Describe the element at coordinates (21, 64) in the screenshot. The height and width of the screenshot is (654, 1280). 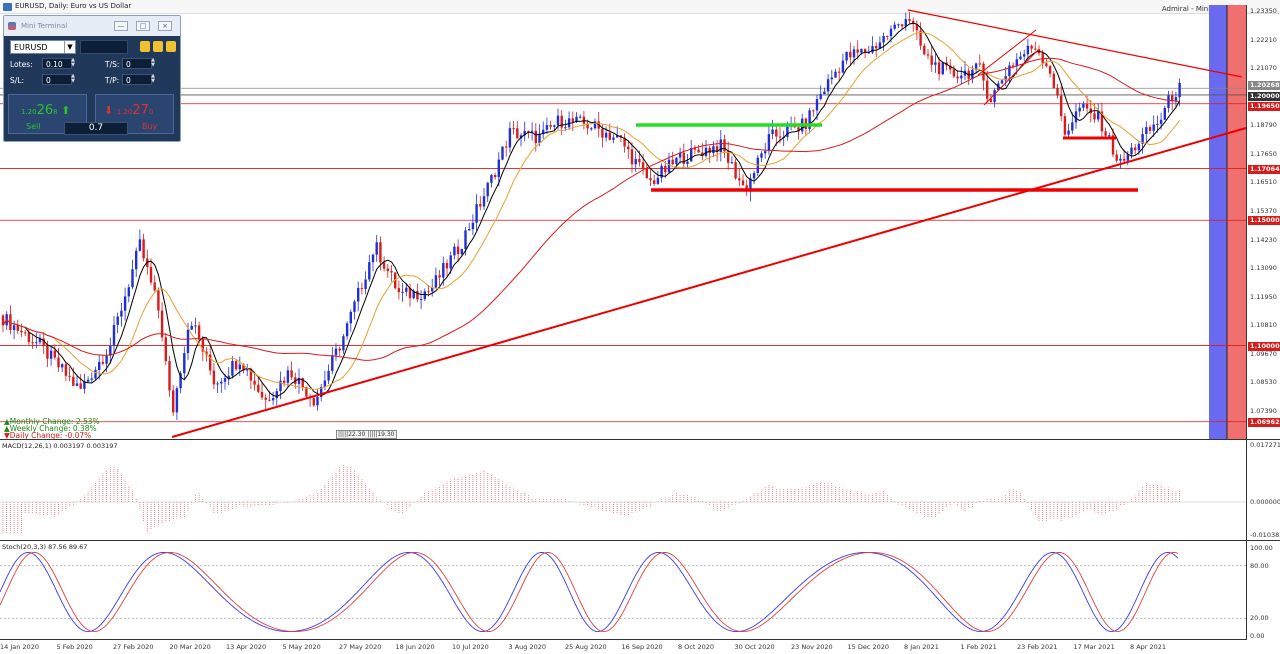
I see `lots-label: Lotes:` at that location.